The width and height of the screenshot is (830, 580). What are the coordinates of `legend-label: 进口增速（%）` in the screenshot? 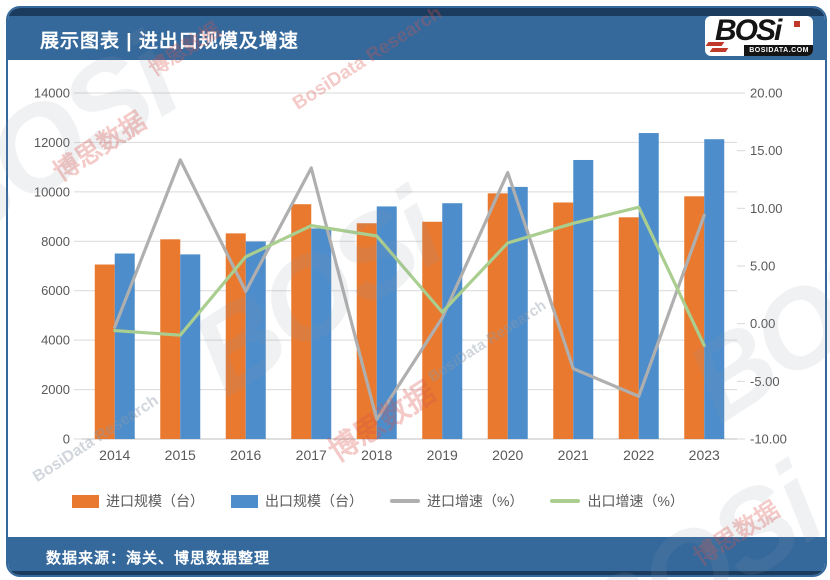 It's located at (475, 501).